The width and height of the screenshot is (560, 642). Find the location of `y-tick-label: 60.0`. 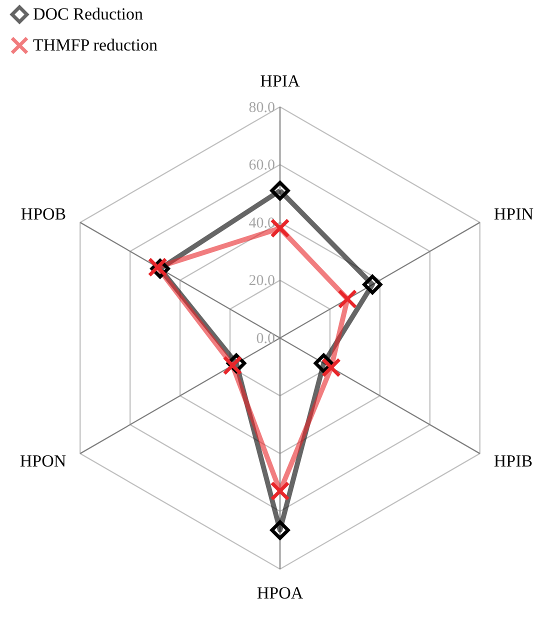

y-tick-label: 60.0 is located at coordinates (261, 166).